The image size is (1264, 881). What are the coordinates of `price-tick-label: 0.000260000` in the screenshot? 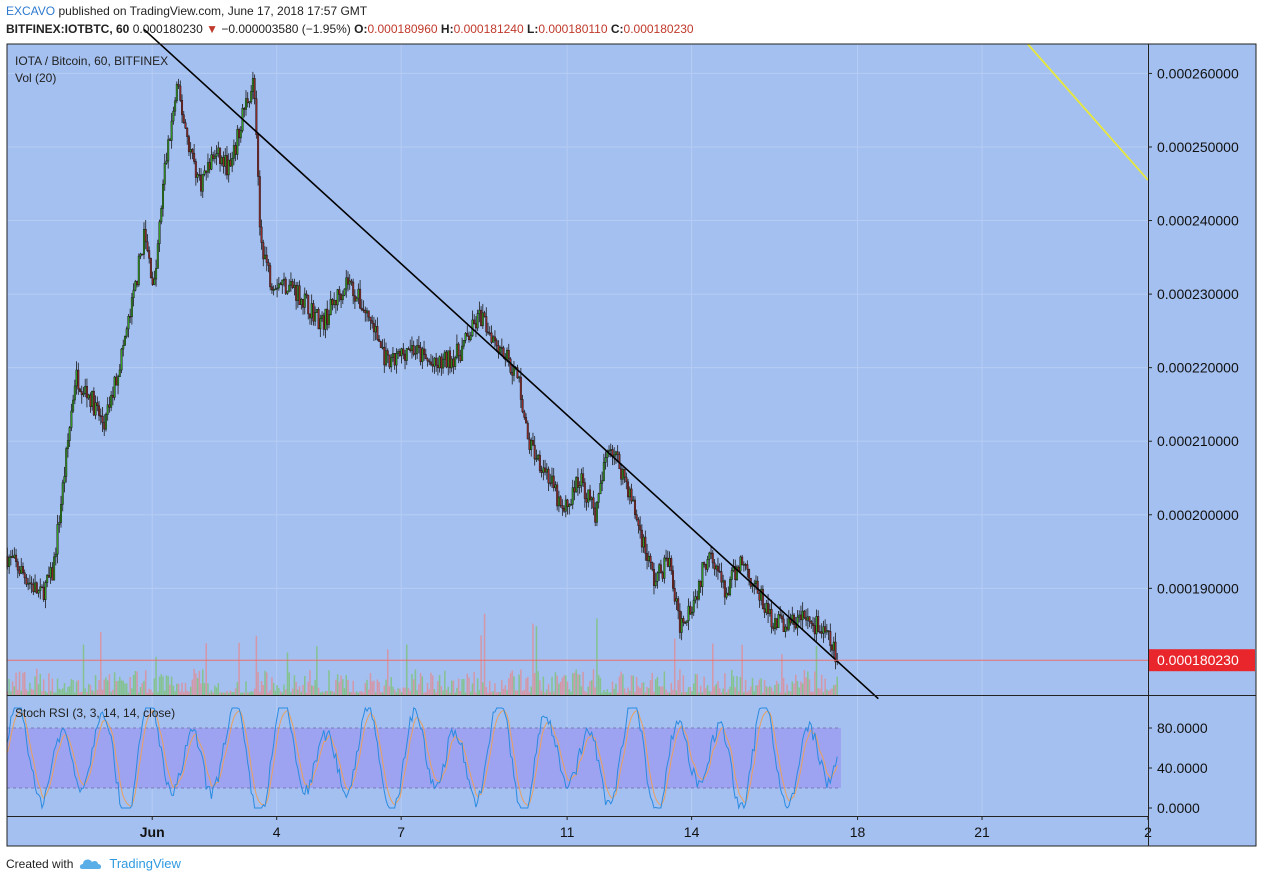 It's located at (1198, 73).